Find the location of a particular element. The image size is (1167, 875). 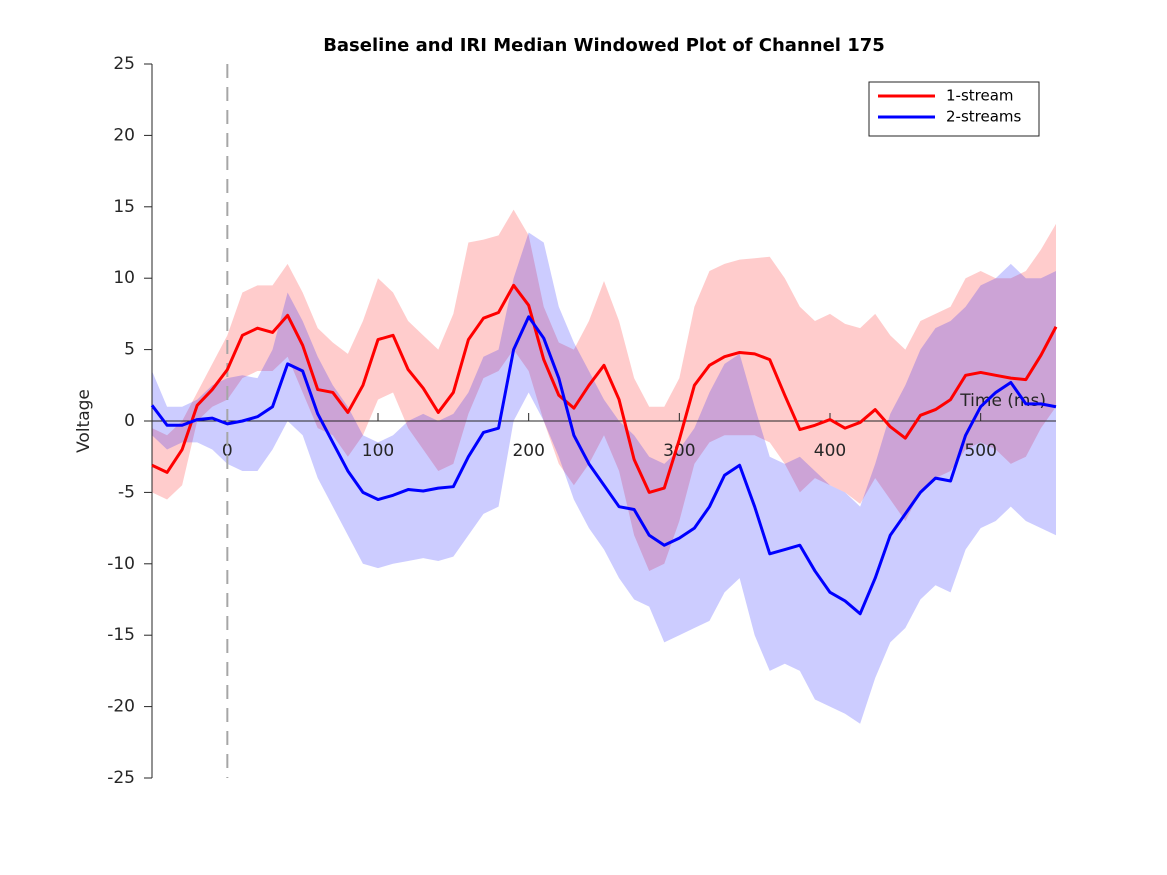

x-tick-label: 400 is located at coordinates (830, 451).